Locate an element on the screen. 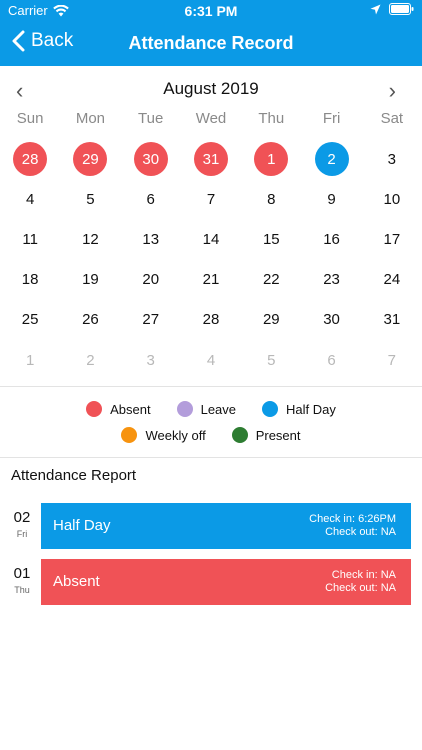 Image resolution: width=422 pixels, height=750 pixels. calendar-day: 11 is located at coordinates (30, 239).